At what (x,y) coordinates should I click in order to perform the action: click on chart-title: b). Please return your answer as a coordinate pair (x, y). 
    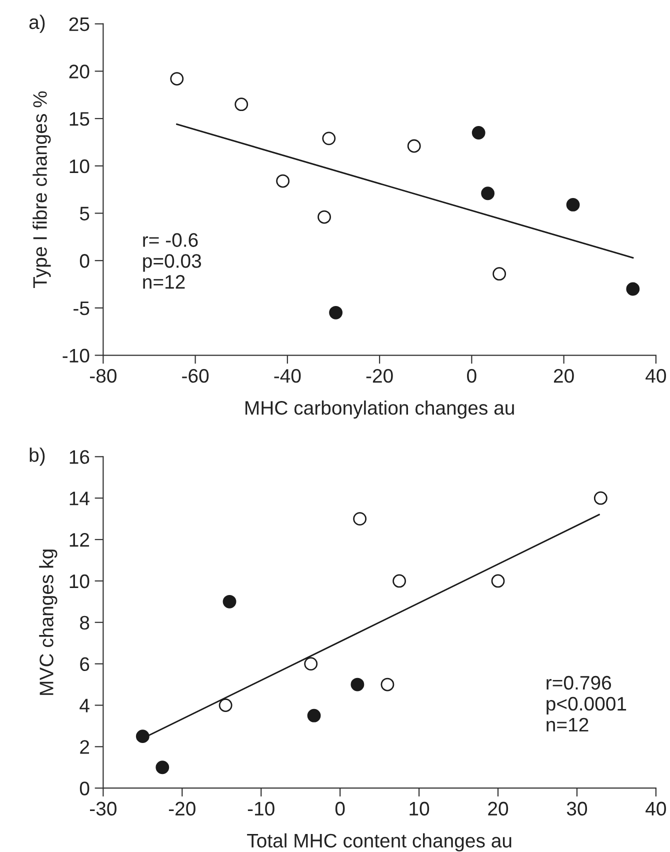
    Looking at the image, I should click on (37, 457).